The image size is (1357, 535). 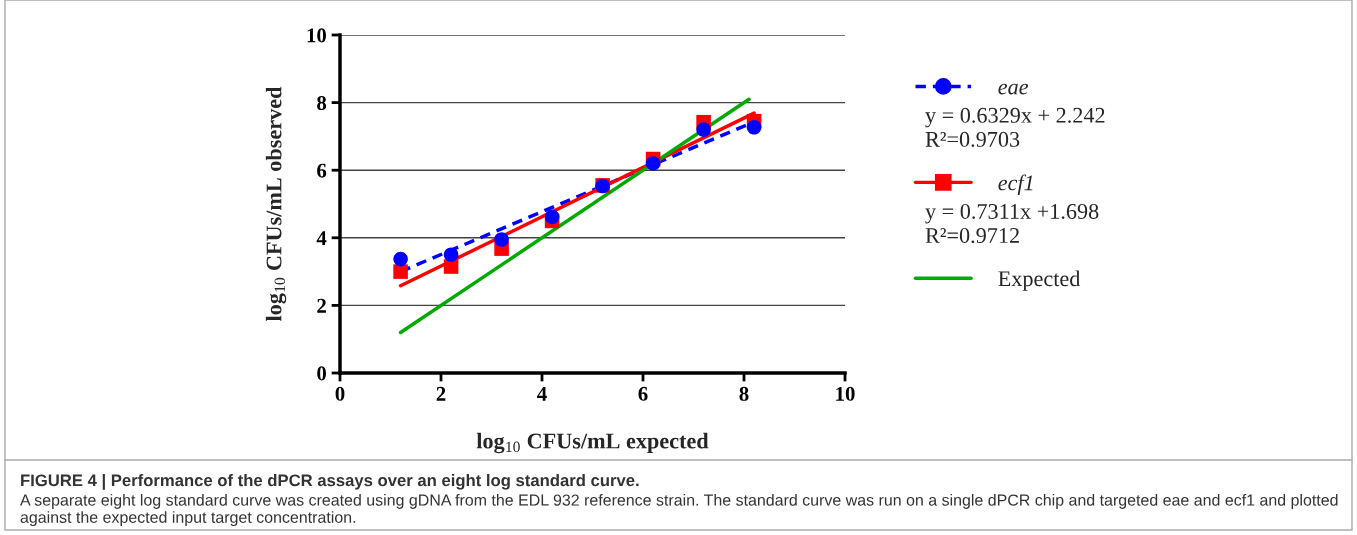 What do you see at coordinates (340, 393) in the screenshot?
I see `x-tick-label: 0` at bounding box center [340, 393].